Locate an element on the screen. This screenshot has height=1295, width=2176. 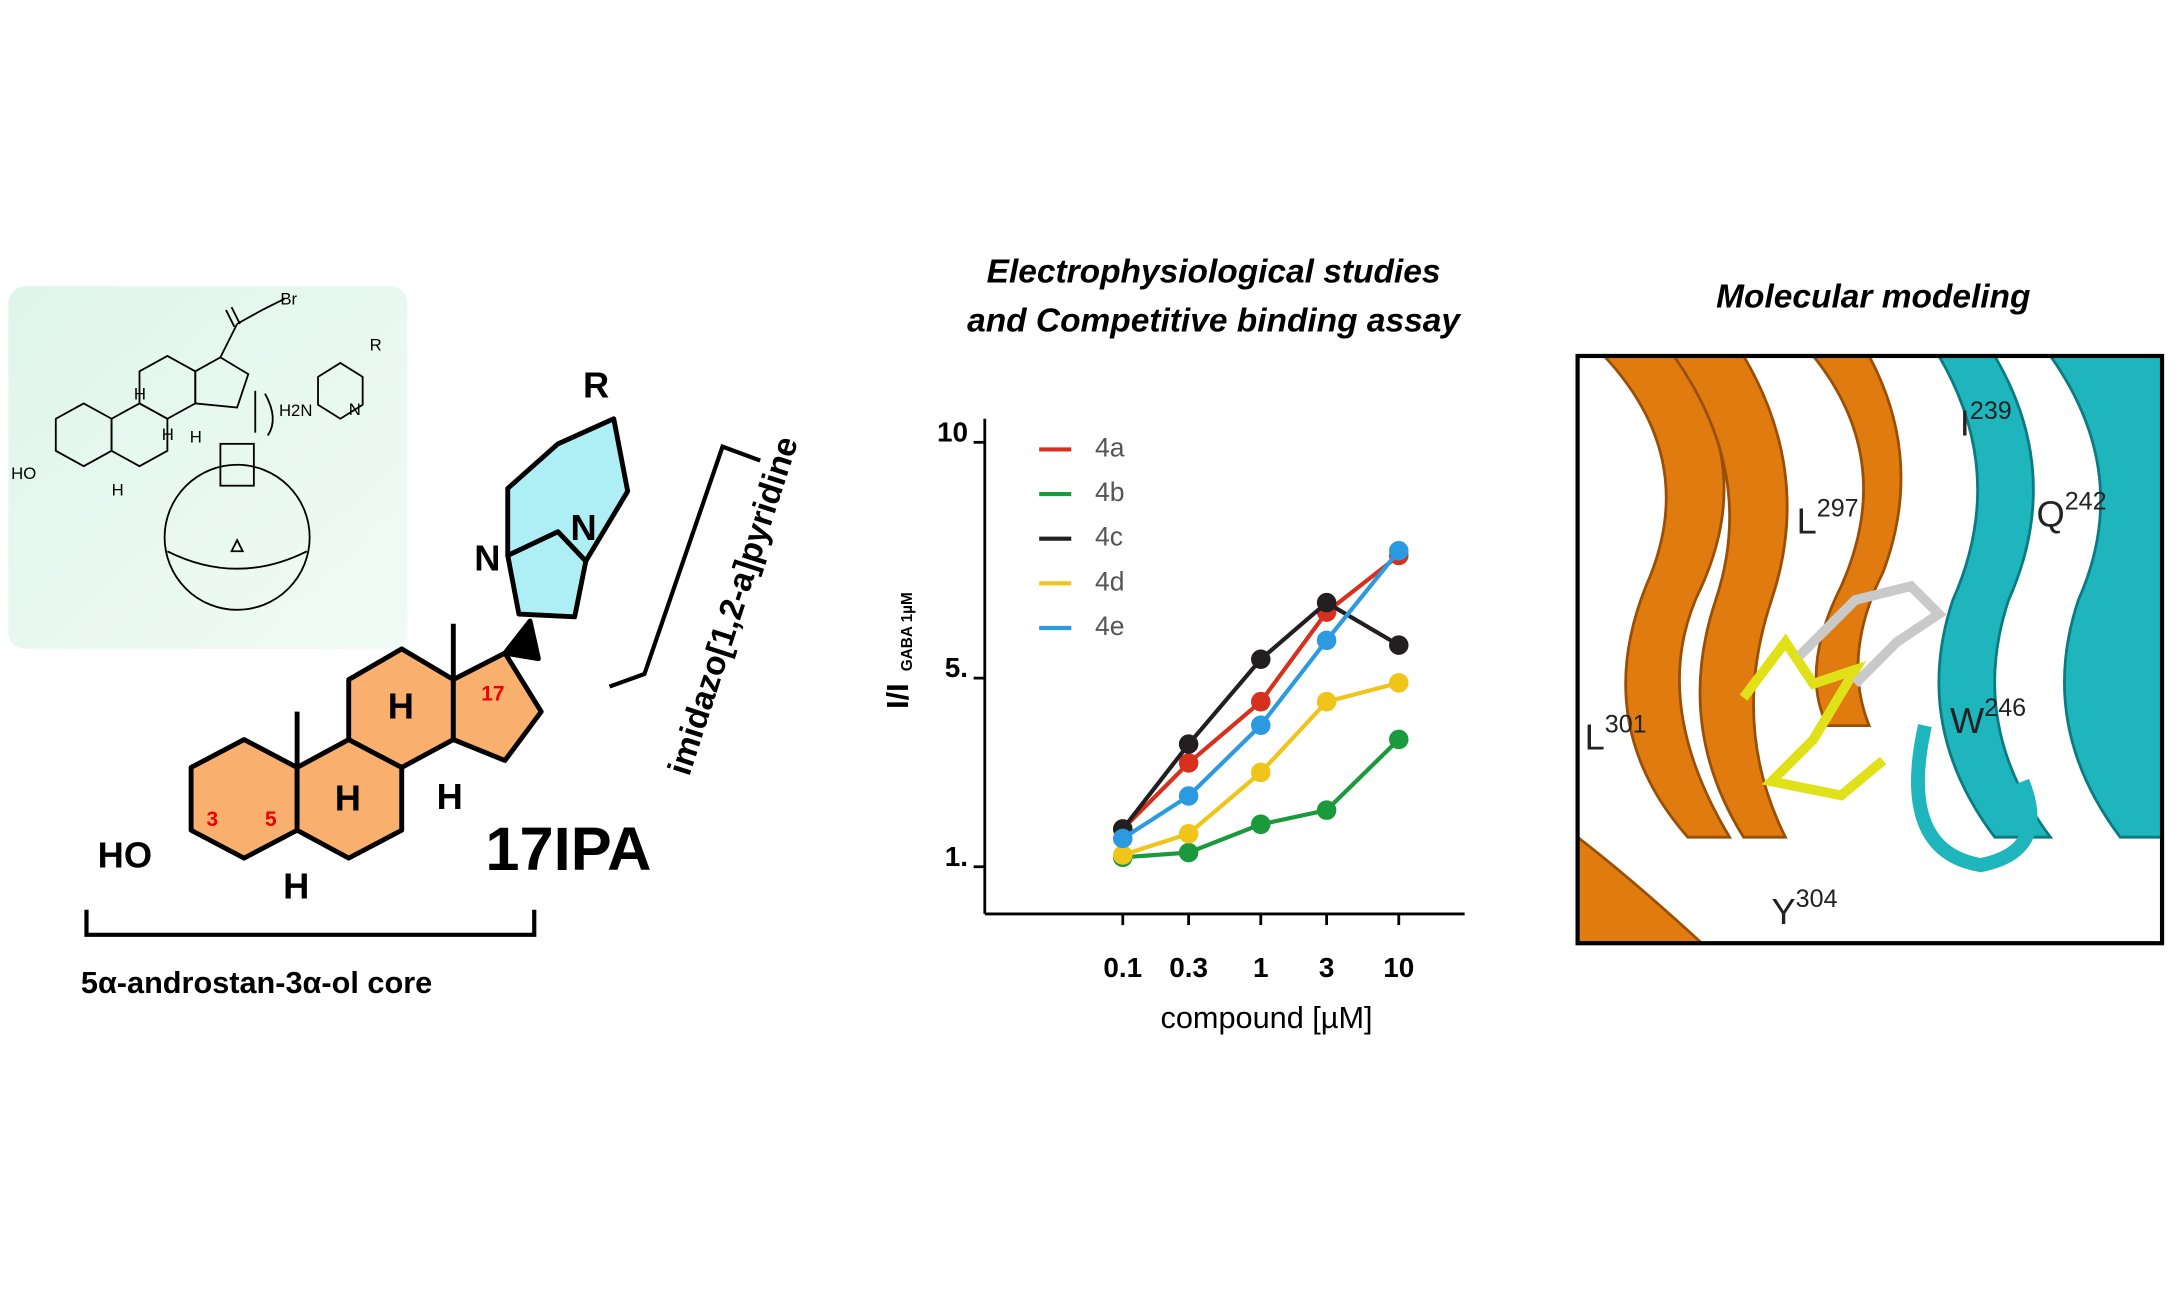
small-steroid is located at coordinates (209, 454).